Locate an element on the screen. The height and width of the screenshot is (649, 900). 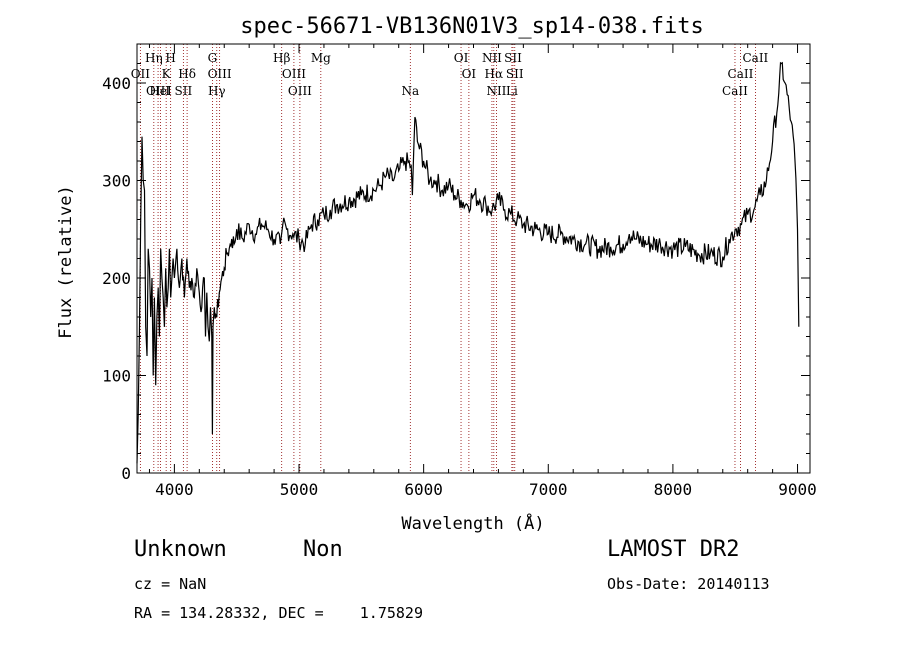
x-tick-label-0: 4000 is located at coordinates (174, 489).